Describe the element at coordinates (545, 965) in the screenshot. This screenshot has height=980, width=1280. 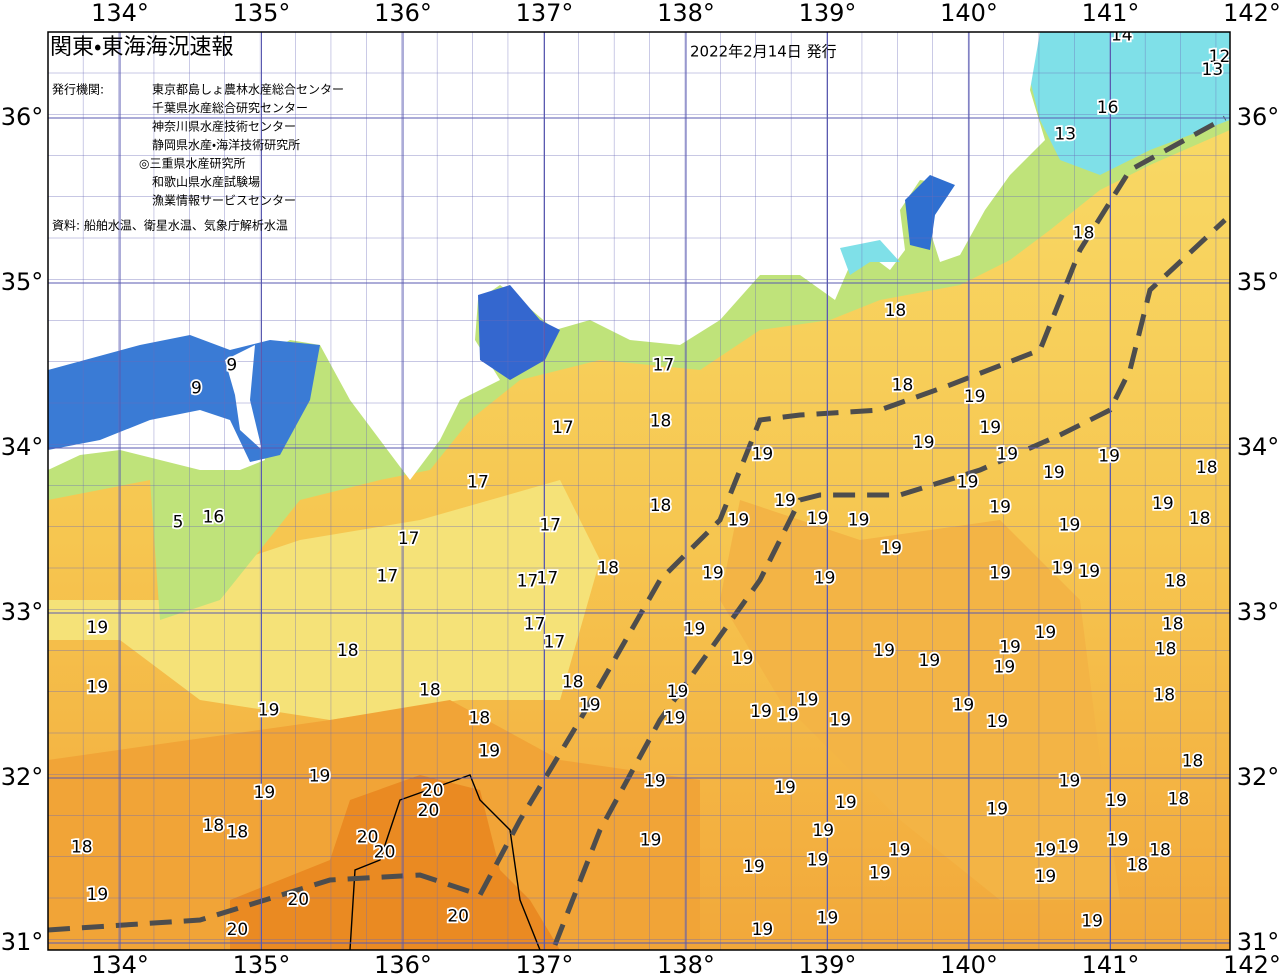
I see `lon-label: 137°` at that location.